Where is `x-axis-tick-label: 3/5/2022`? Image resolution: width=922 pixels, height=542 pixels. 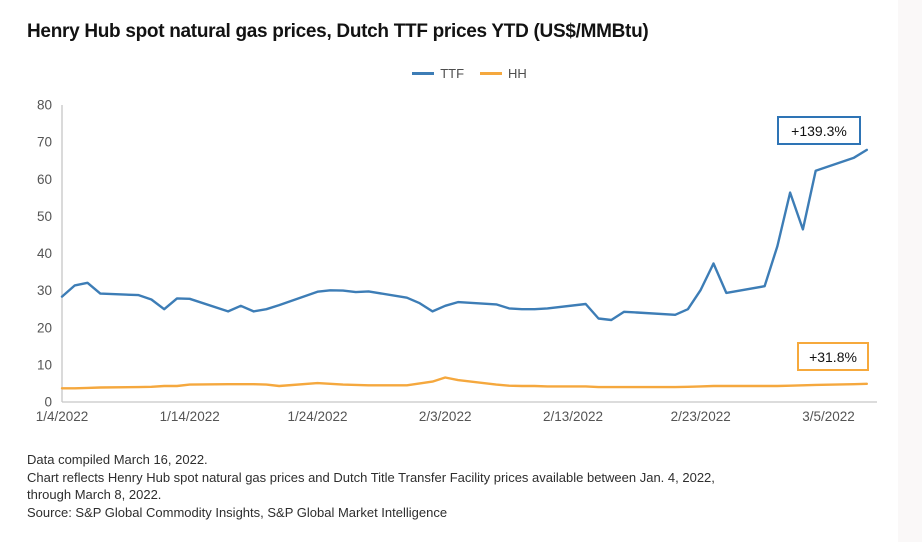
x-axis-tick-label: 3/5/2022 is located at coordinates (828, 416).